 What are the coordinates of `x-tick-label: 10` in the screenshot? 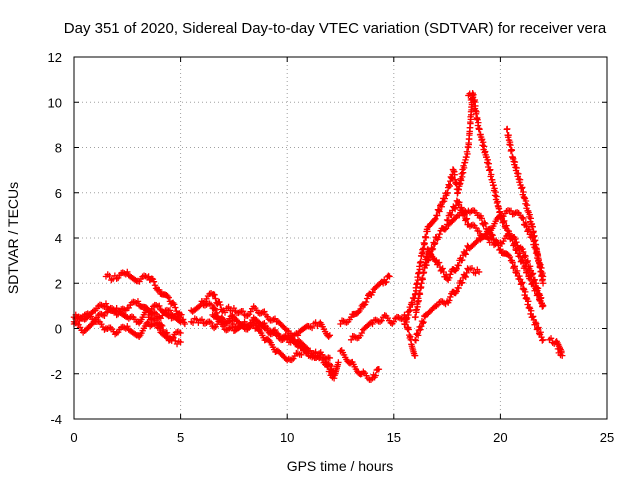 It's located at (287, 437).